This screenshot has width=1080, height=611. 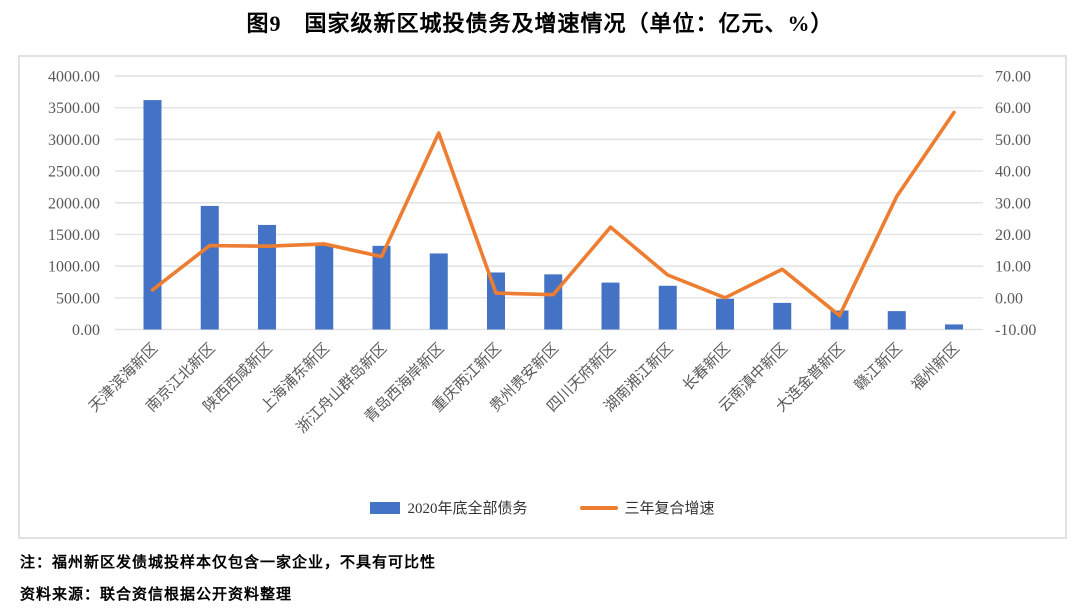 What do you see at coordinates (74, 77) in the screenshot?
I see `left-axis-tick-label: 4000.00` at bounding box center [74, 77].